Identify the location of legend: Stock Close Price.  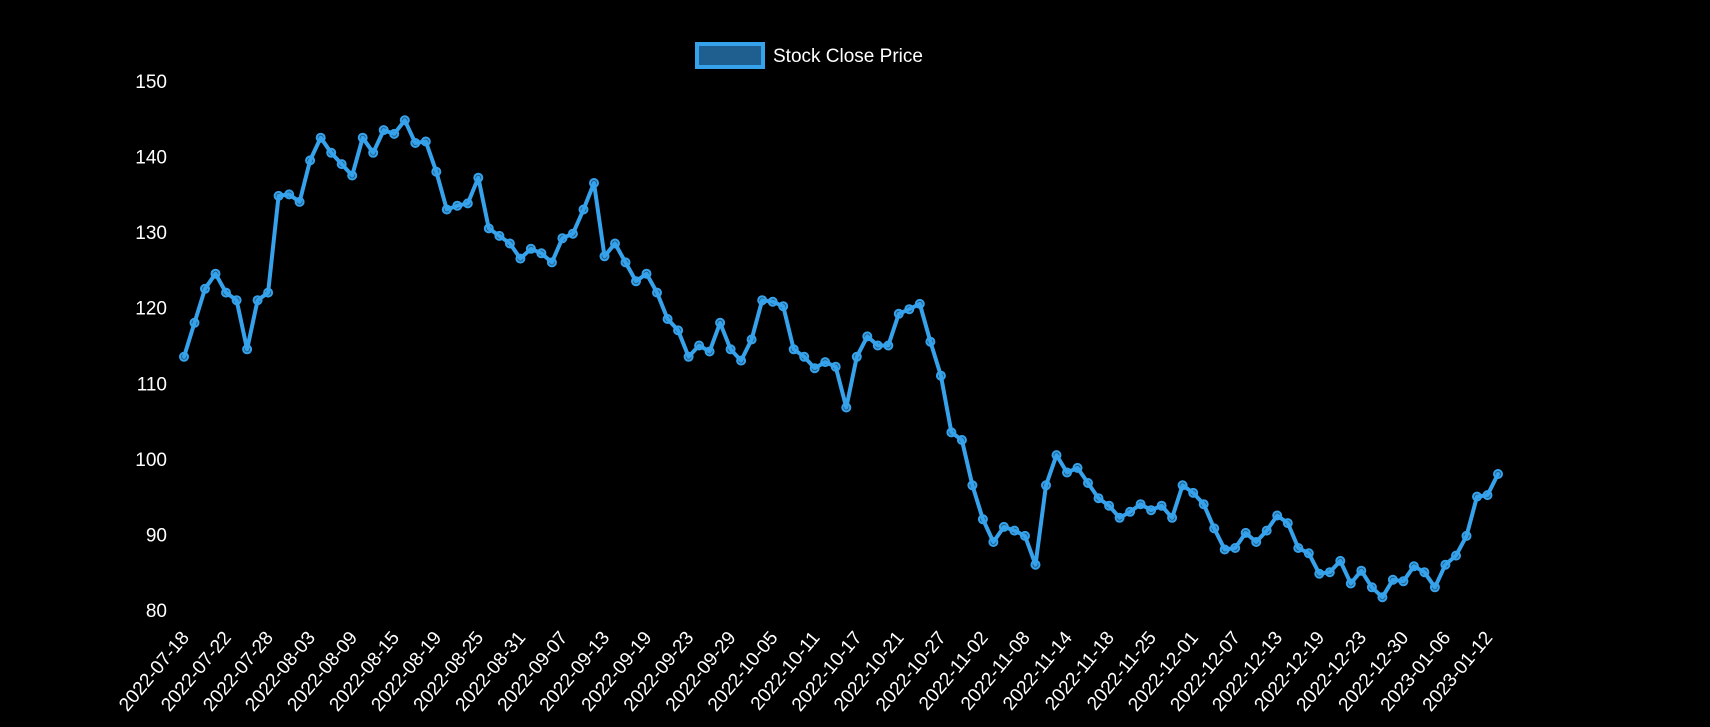
(809, 55).